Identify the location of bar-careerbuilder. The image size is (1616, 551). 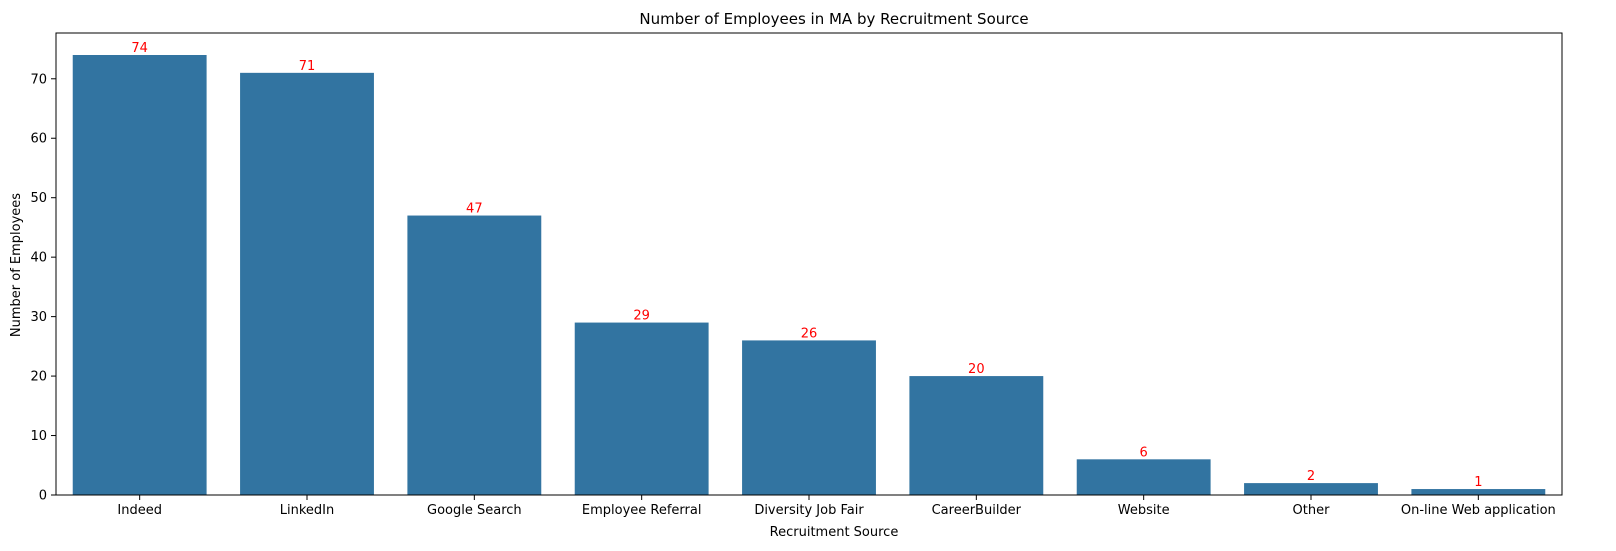
(976, 435).